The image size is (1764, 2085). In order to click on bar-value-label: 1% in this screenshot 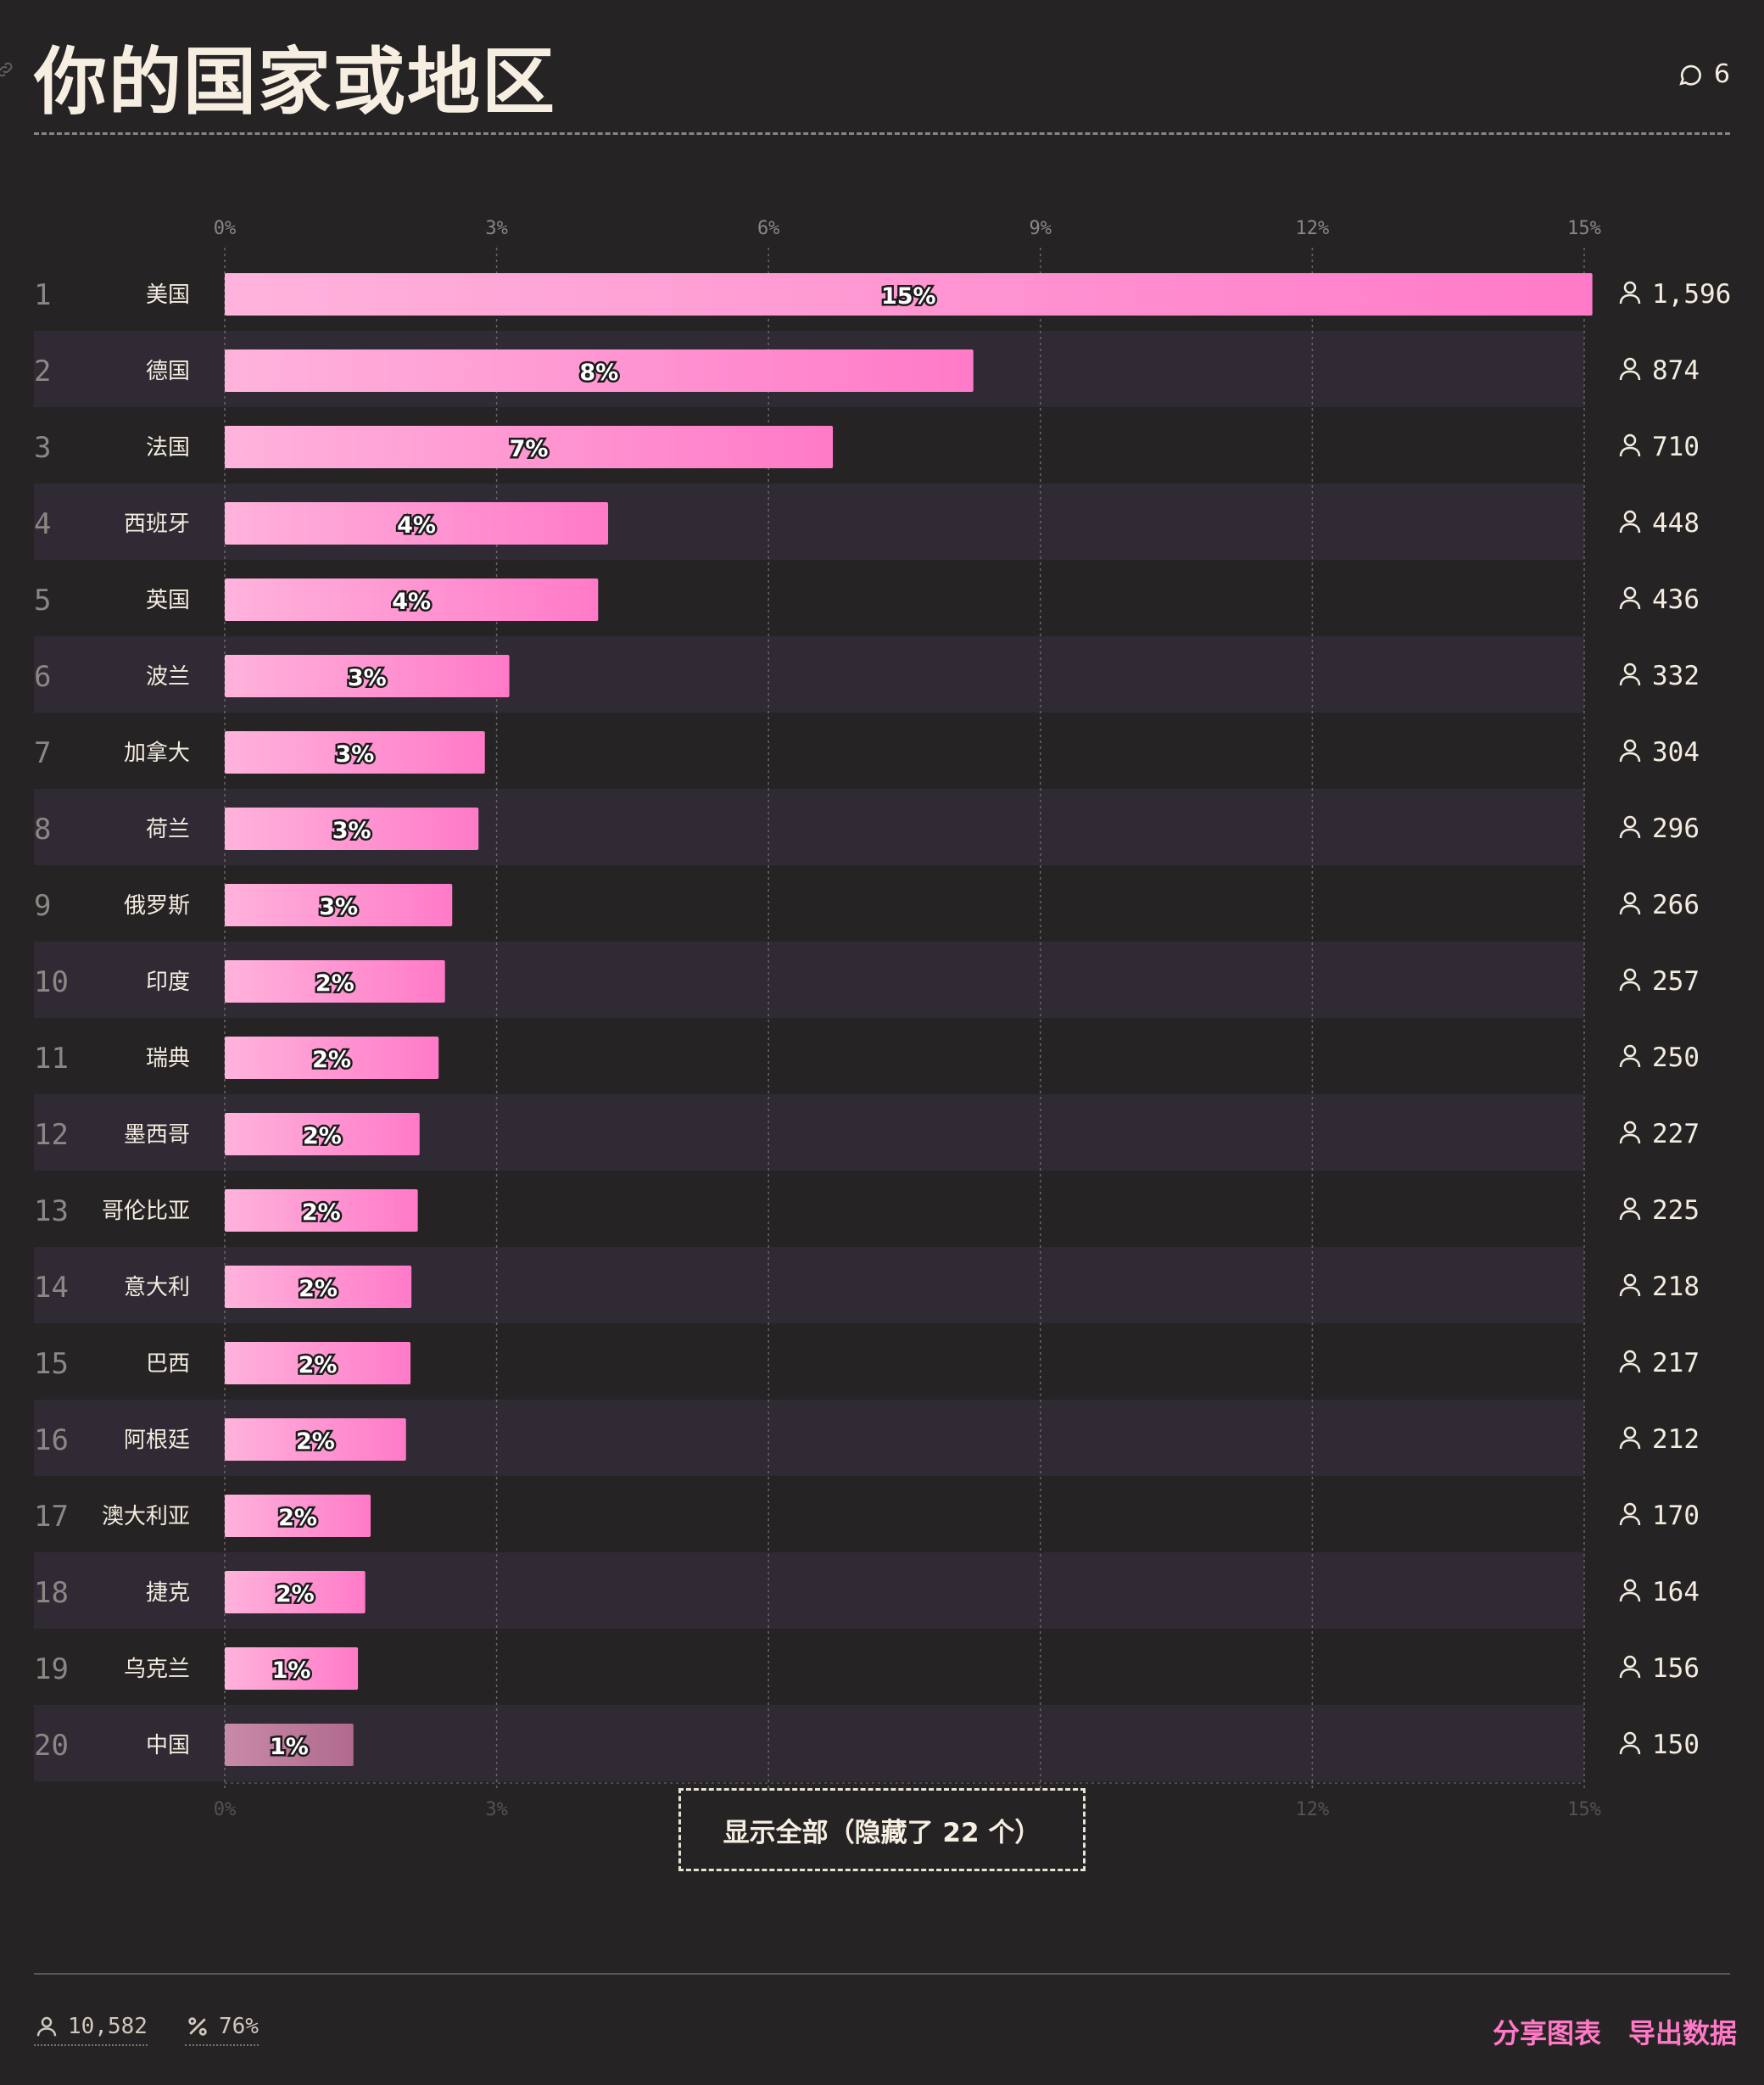, I will do `click(289, 1747)`.